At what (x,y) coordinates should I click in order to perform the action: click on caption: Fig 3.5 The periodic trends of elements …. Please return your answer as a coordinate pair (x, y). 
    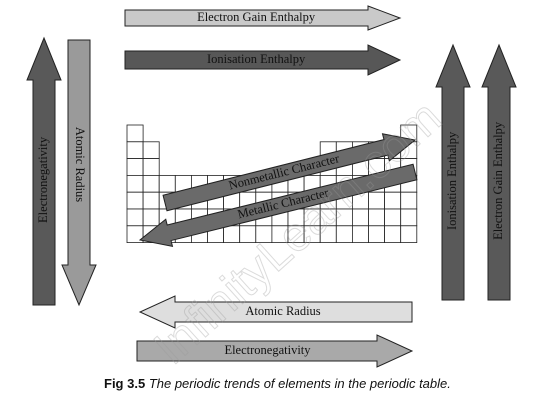
    Looking at the image, I should click on (277, 383).